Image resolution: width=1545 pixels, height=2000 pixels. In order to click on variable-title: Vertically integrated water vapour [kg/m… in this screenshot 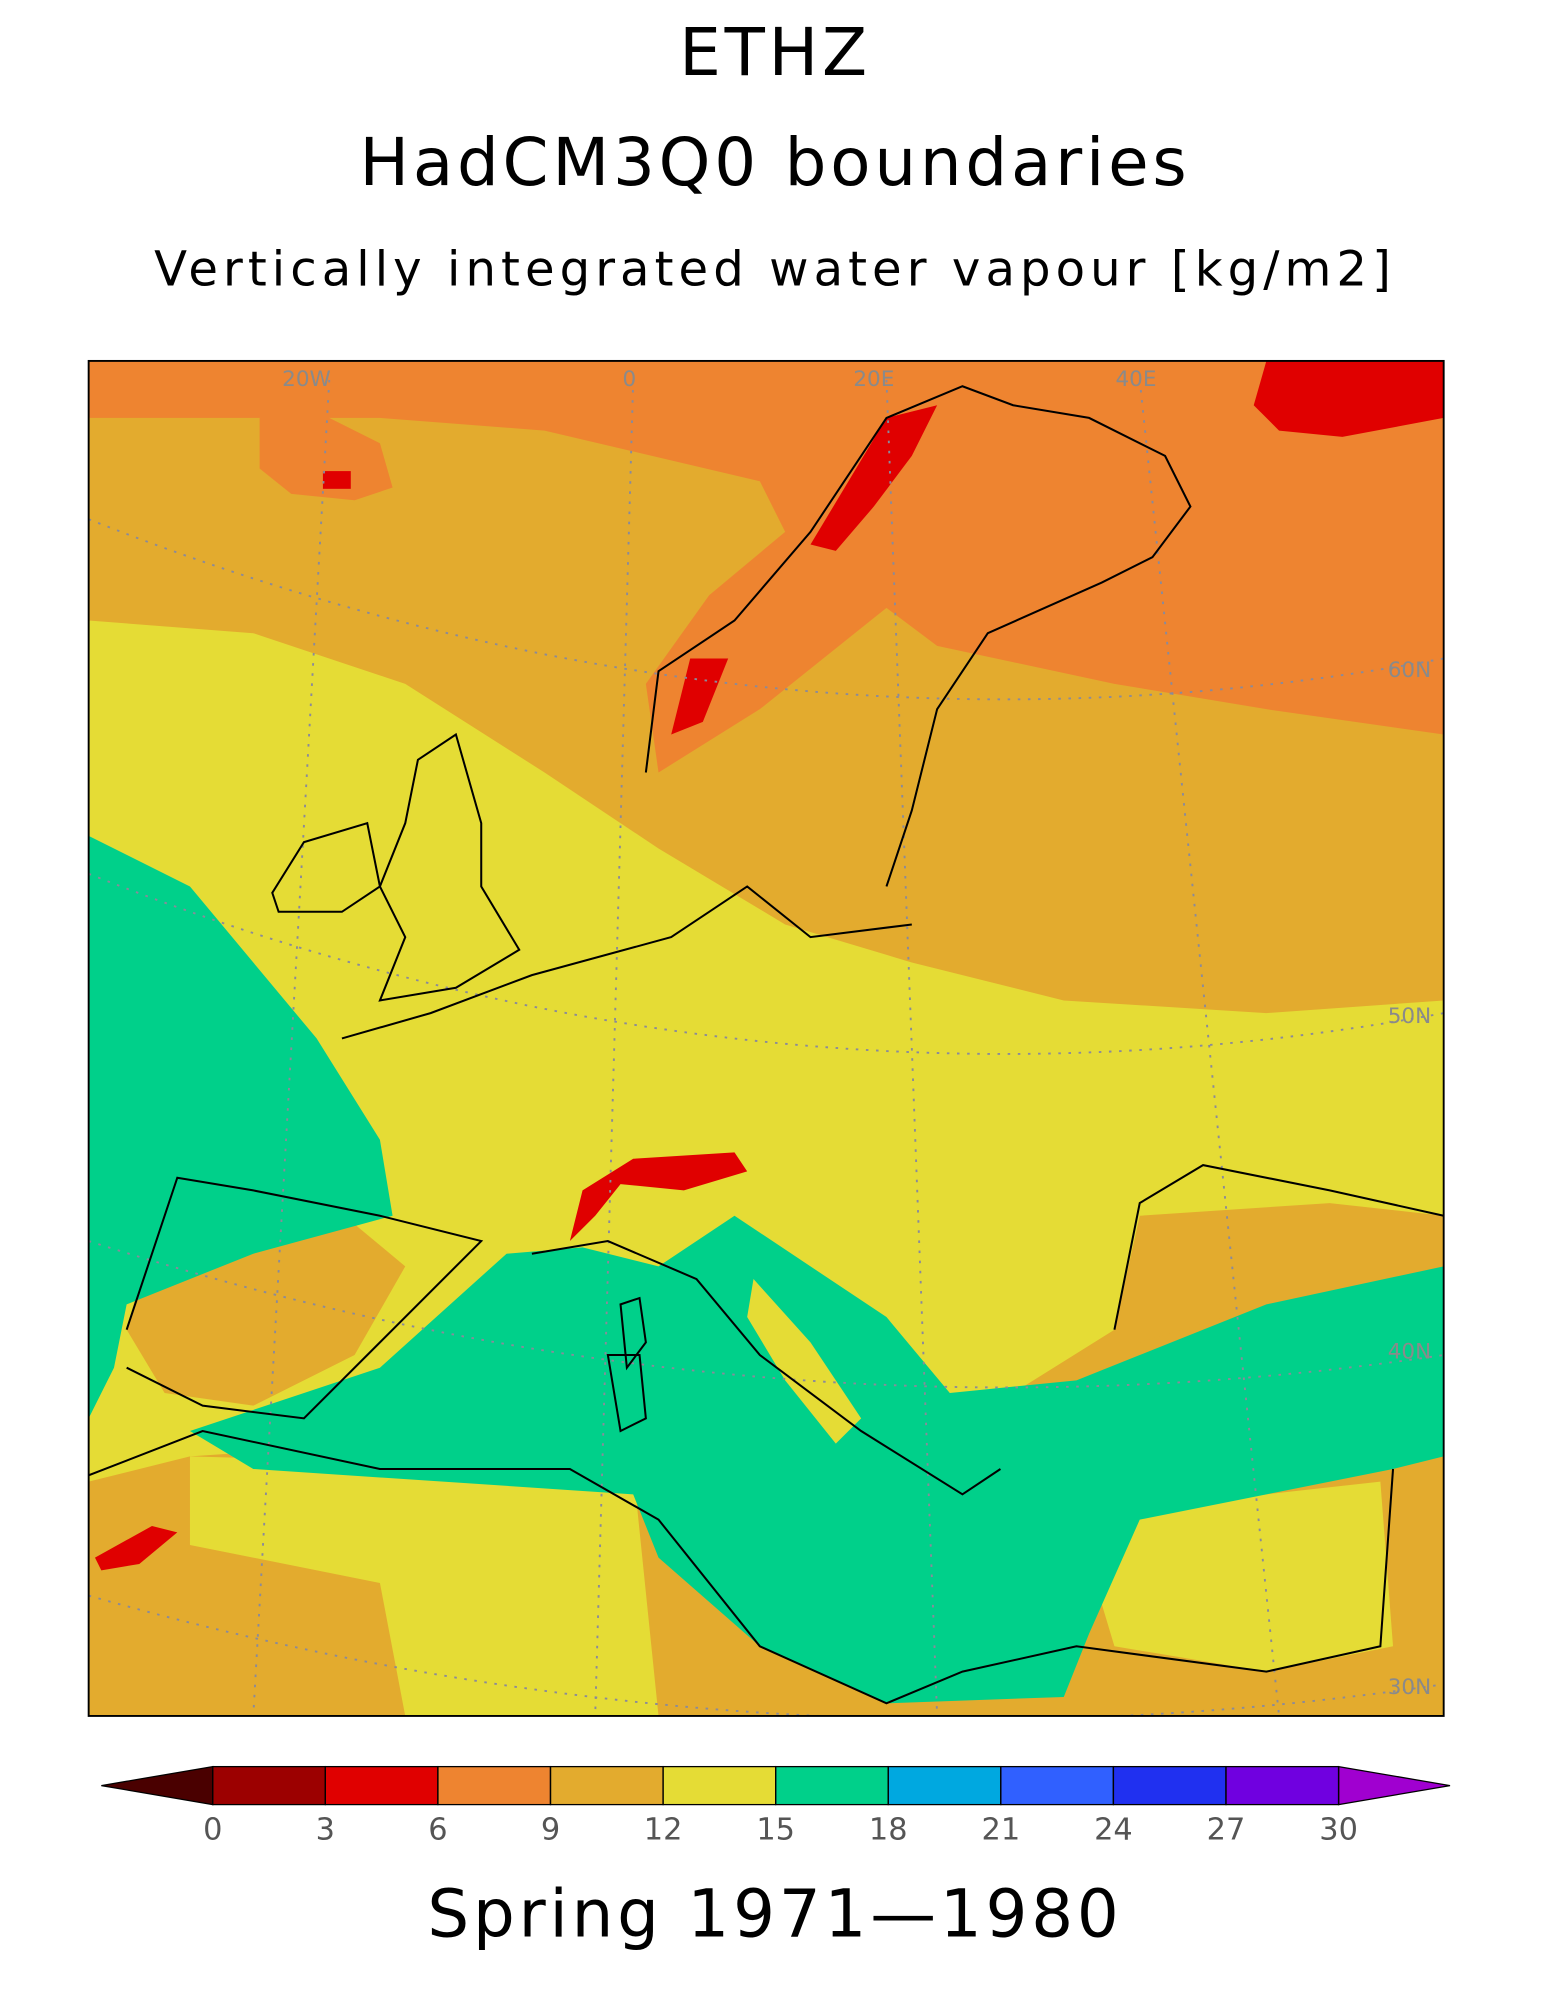, I will do `click(775, 269)`.